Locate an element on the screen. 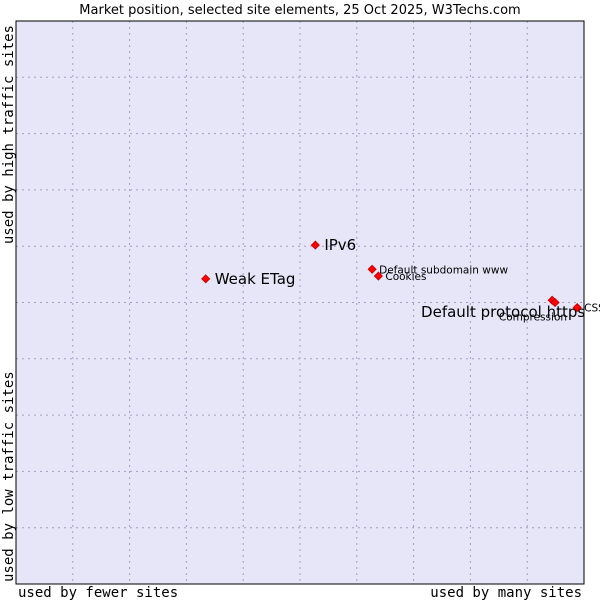  data-point: Weak ETag is located at coordinates (248, 279).